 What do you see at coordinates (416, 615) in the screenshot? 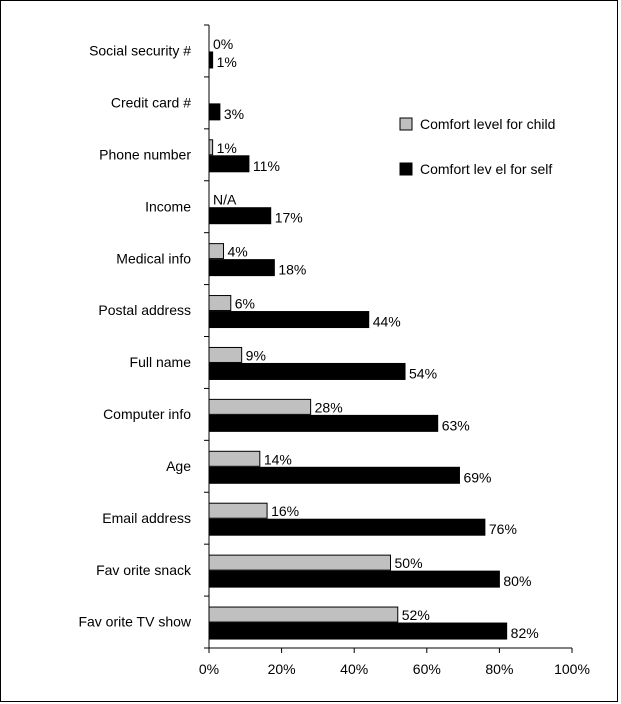
I see `data-label-child: 52%` at bounding box center [416, 615].